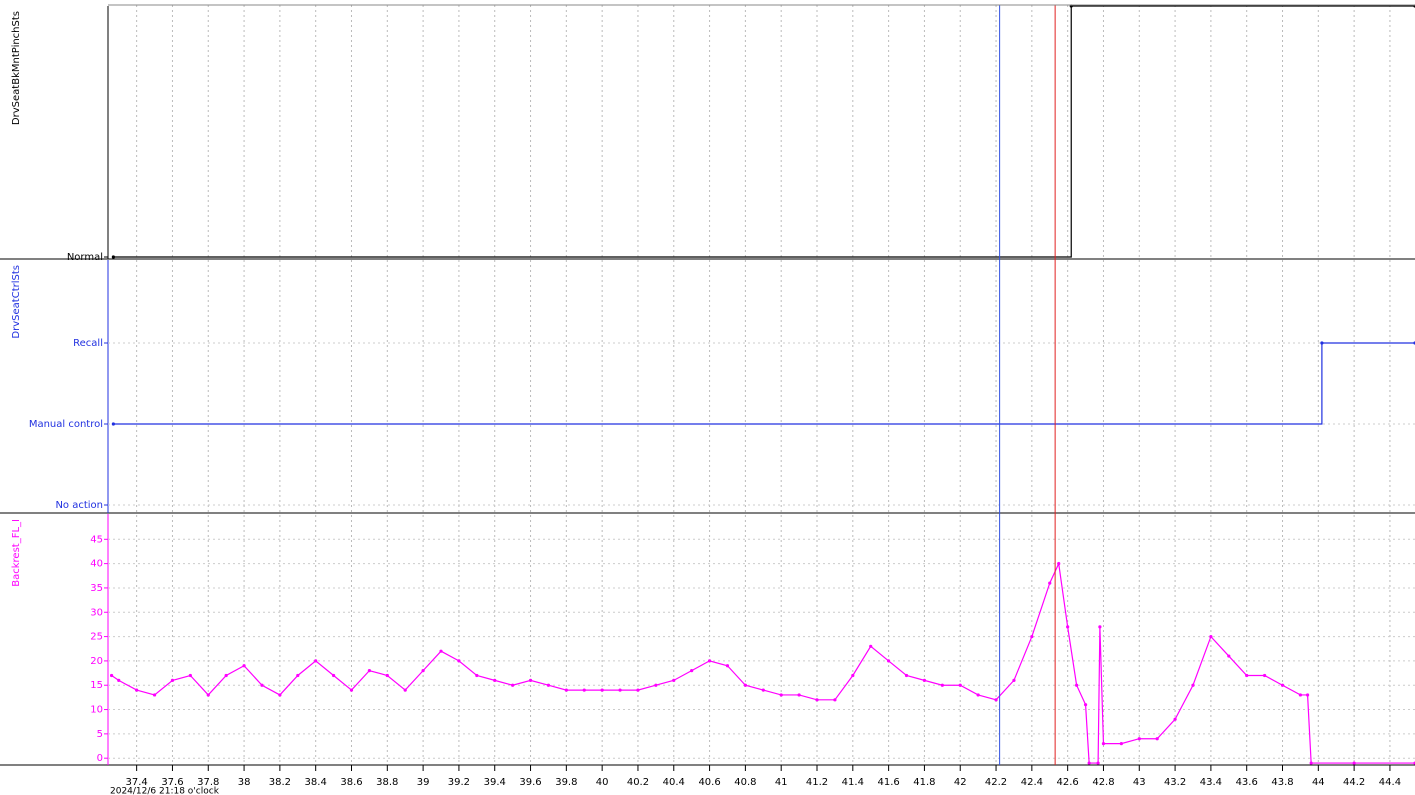 The width and height of the screenshot is (1415, 795). Describe the element at coordinates (16, 553) in the screenshot. I see `y-axis-label: Backrest_FL_I` at that location.